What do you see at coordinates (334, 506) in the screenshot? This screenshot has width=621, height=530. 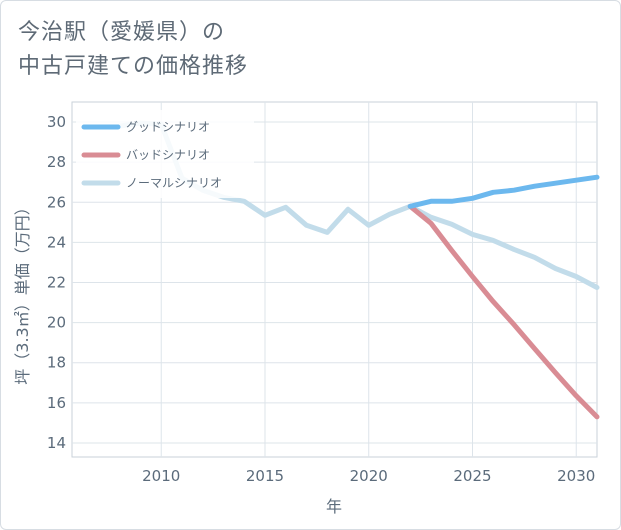 I see `x-axis-label: 年` at bounding box center [334, 506].